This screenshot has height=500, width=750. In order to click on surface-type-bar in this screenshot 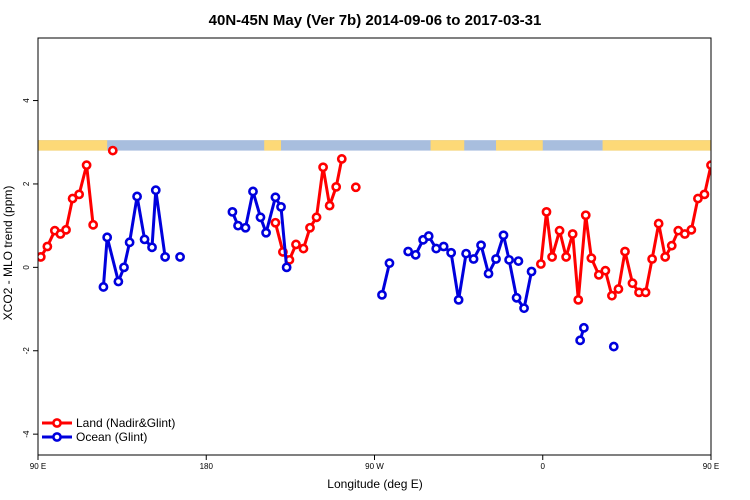, I will do `click(374, 145)`.